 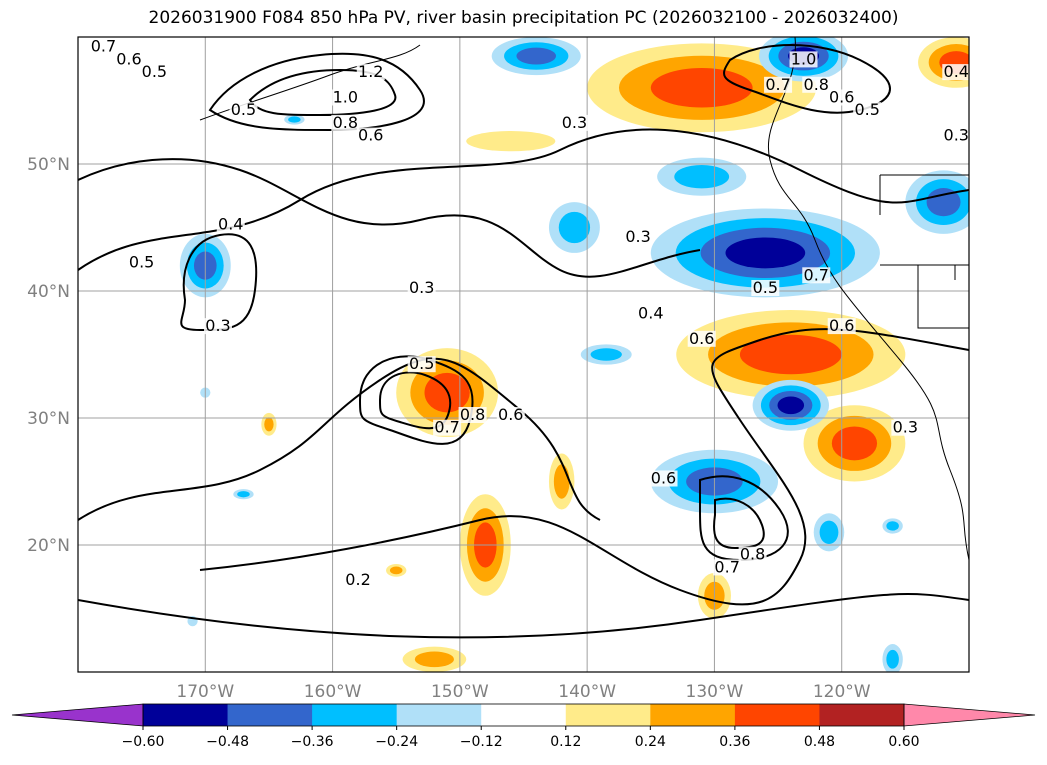 What do you see at coordinates (523, 692) in the screenshot?
I see `longitude-labels: 170°W 160°W 150°W 140°W 130°W 120°W` at bounding box center [523, 692].